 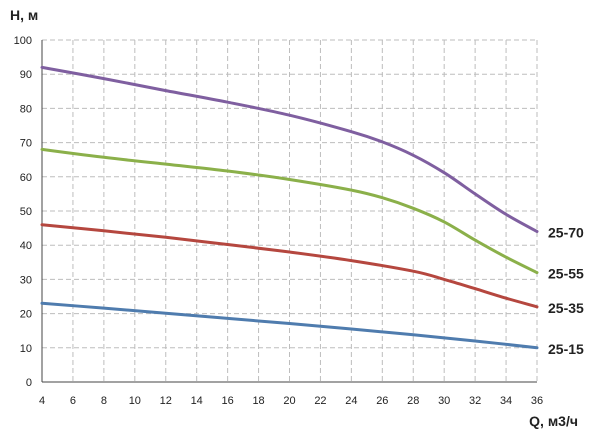 What do you see at coordinates (135, 401) in the screenshot?
I see `x-tick-label: 10` at bounding box center [135, 401].